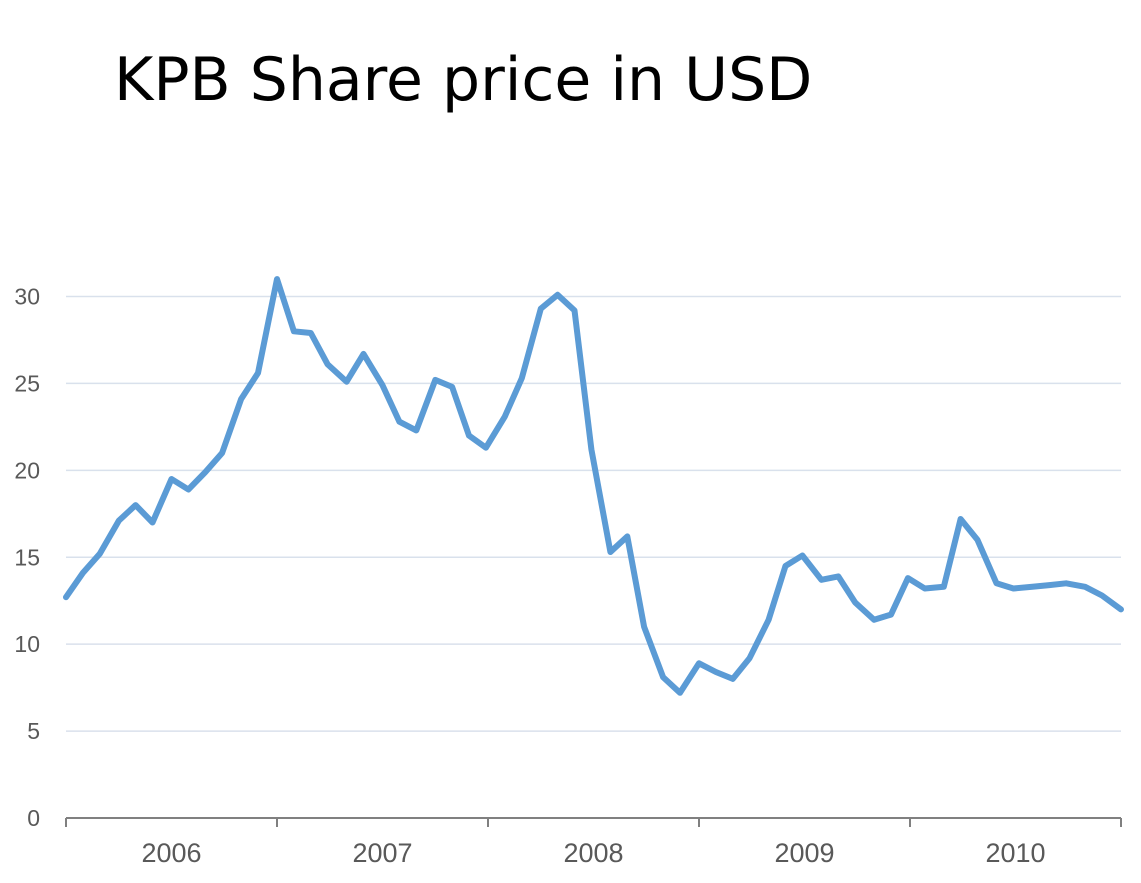 This screenshot has height=883, width=1141. What do you see at coordinates (27, 644) in the screenshot?
I see `y-tick-label: 10` at bounding box center [27, 644].